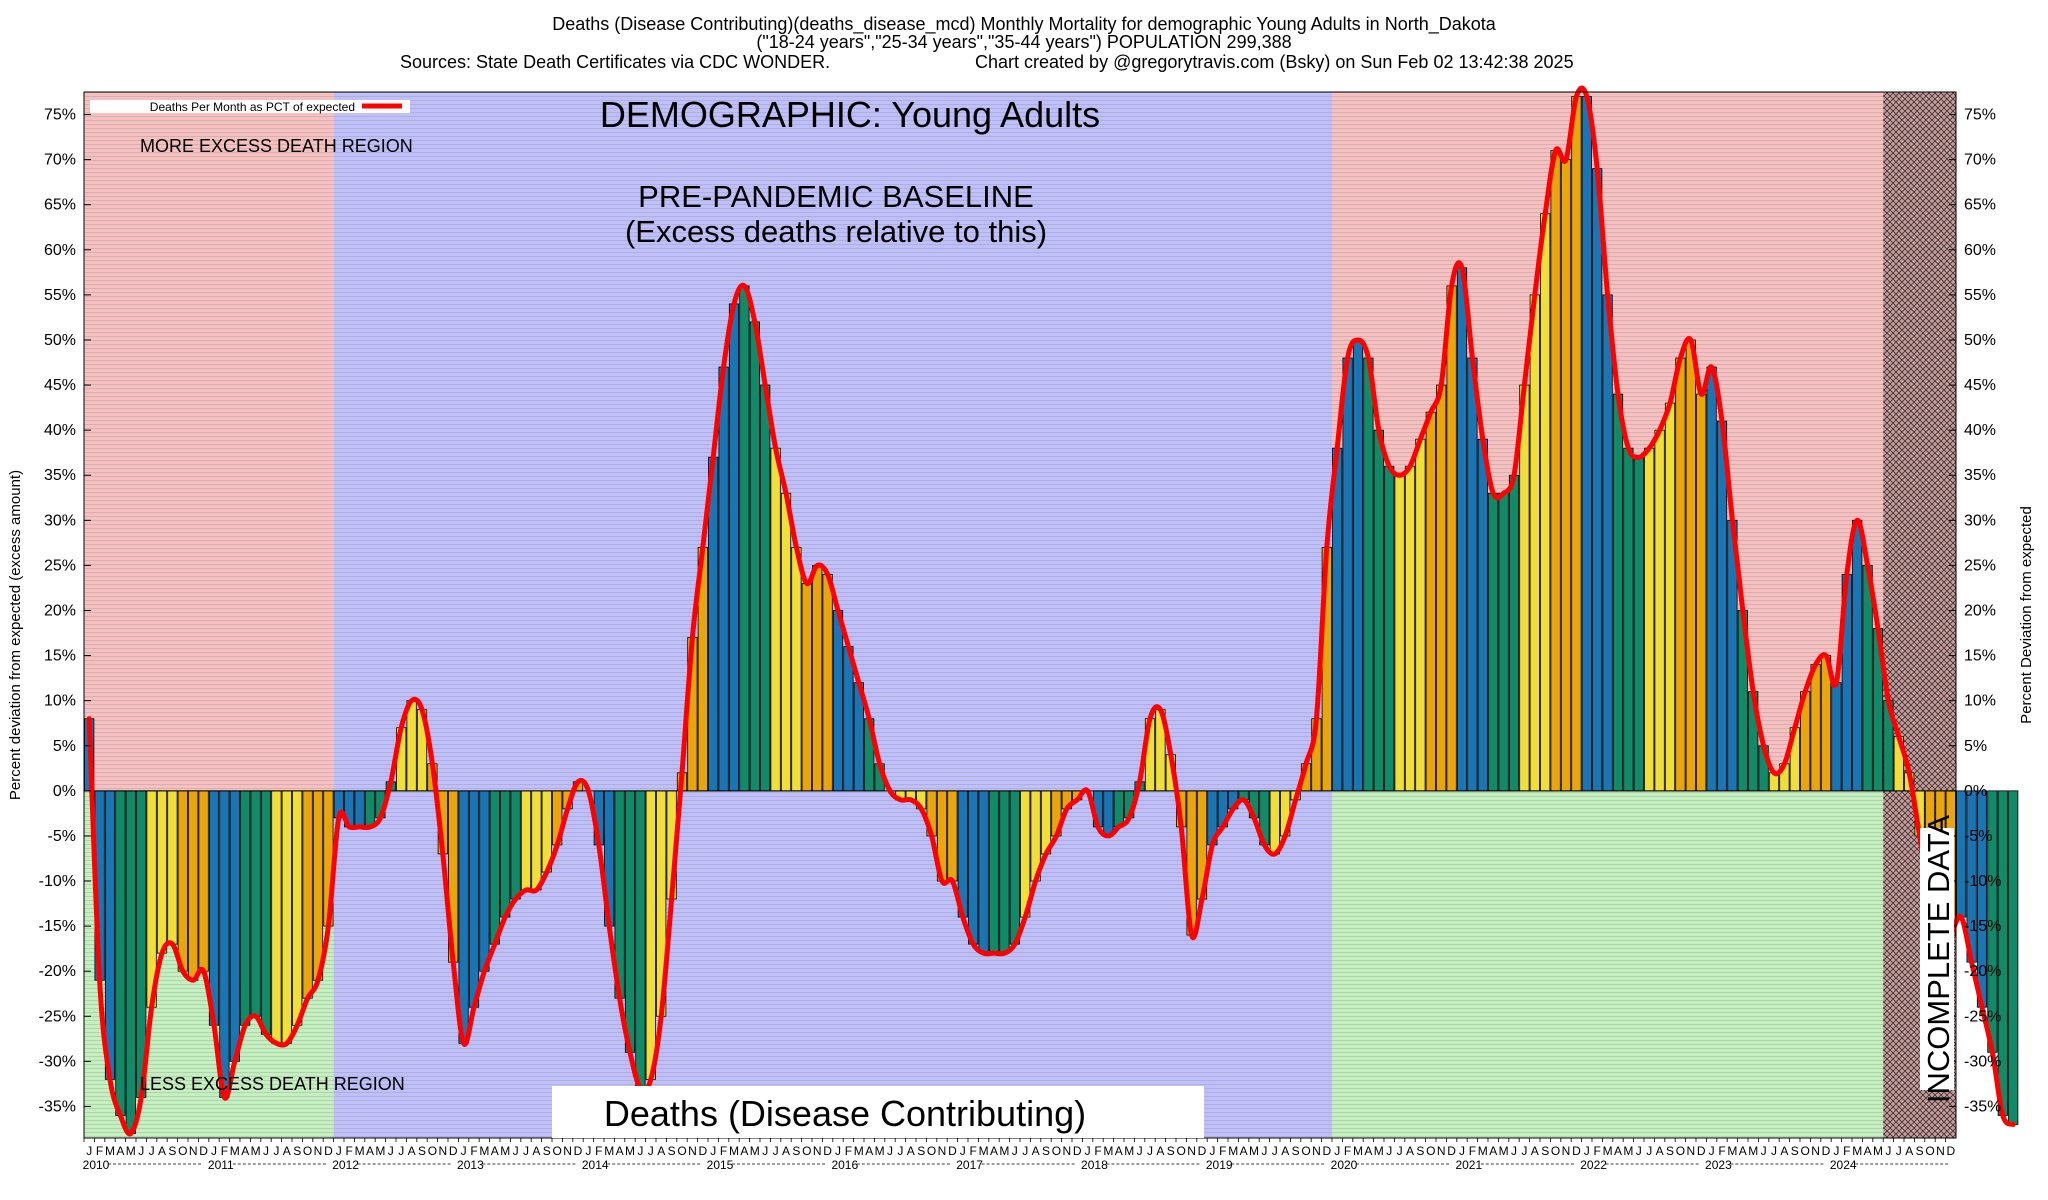 The width and height of the screenshot is (2048, 1200). What do you see at coordinates (720, 1165) in the screenshot?
I see `x-tick-year: 2015` at bounding box center [720, 1165].